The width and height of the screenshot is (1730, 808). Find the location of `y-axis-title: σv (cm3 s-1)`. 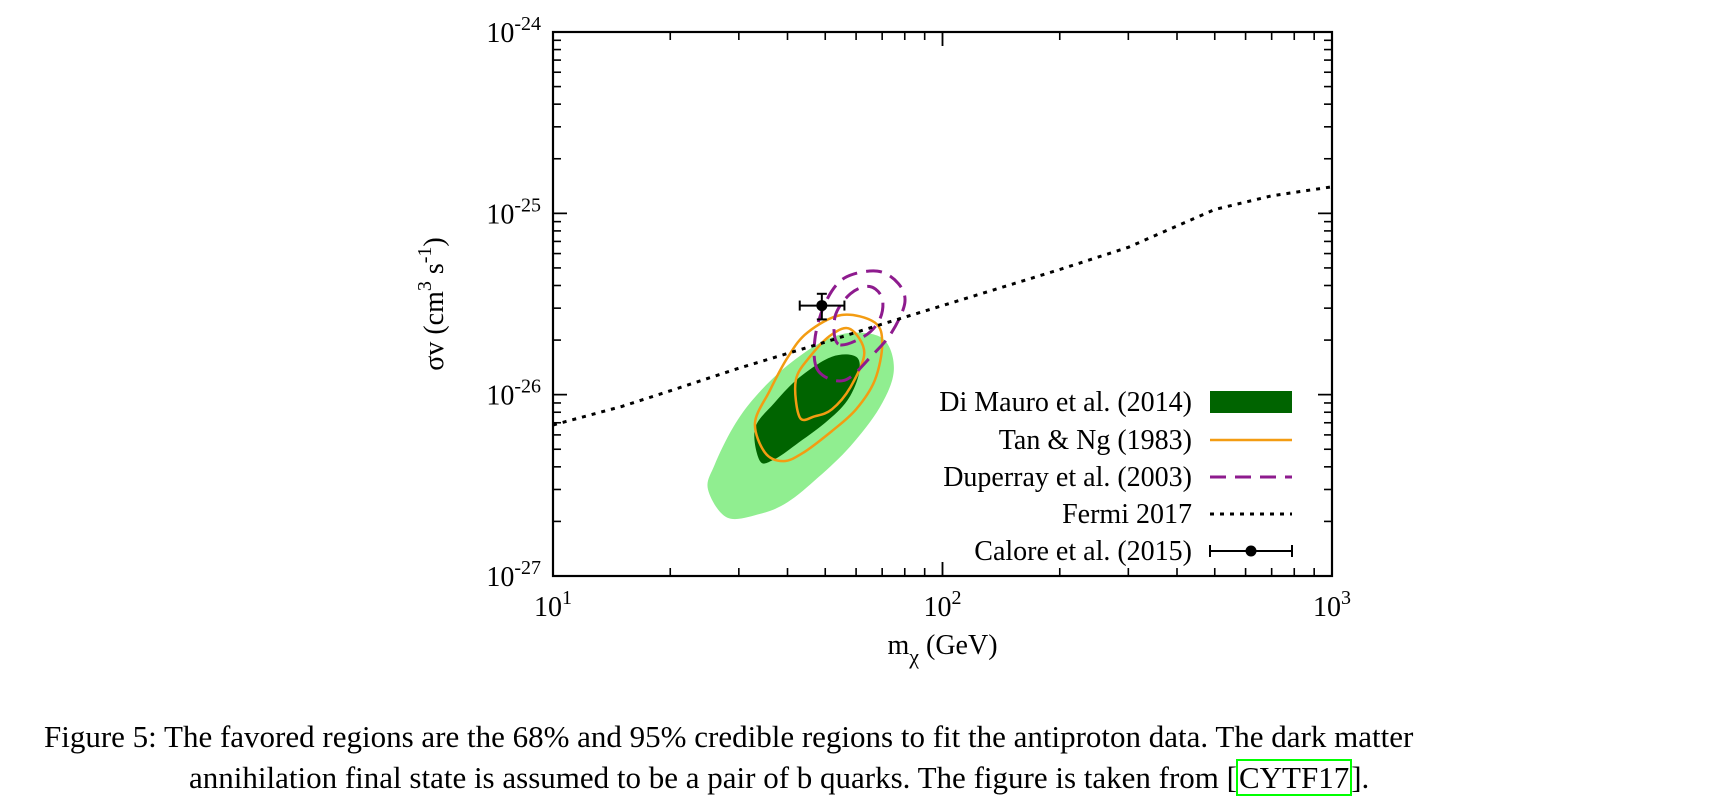

y-axis-title: σv (cm3 s-1) is located at coordinates (432, 304).